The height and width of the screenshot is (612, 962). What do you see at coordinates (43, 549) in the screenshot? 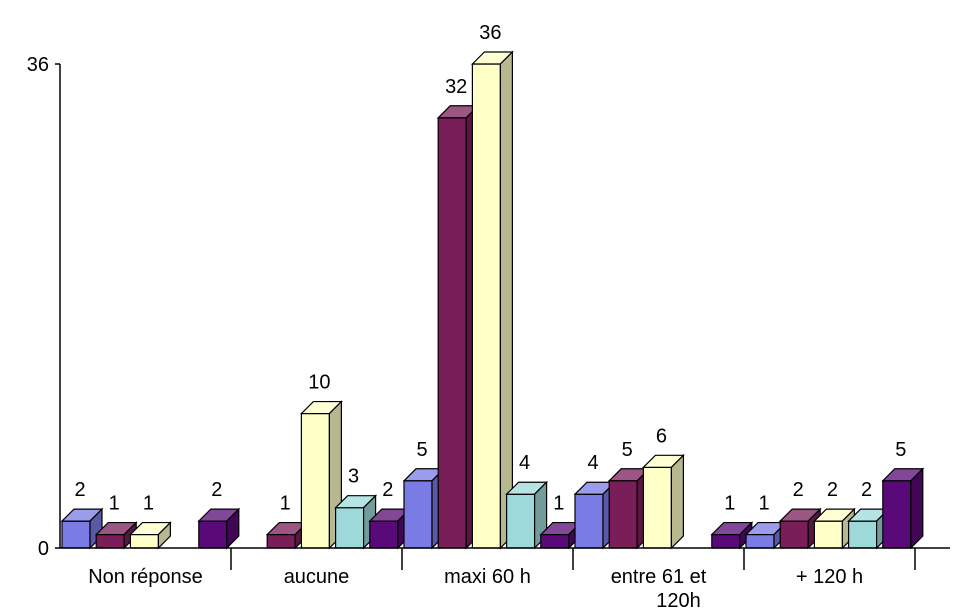
I see `y-tick-label: 0` at bounding box center [43, 549].